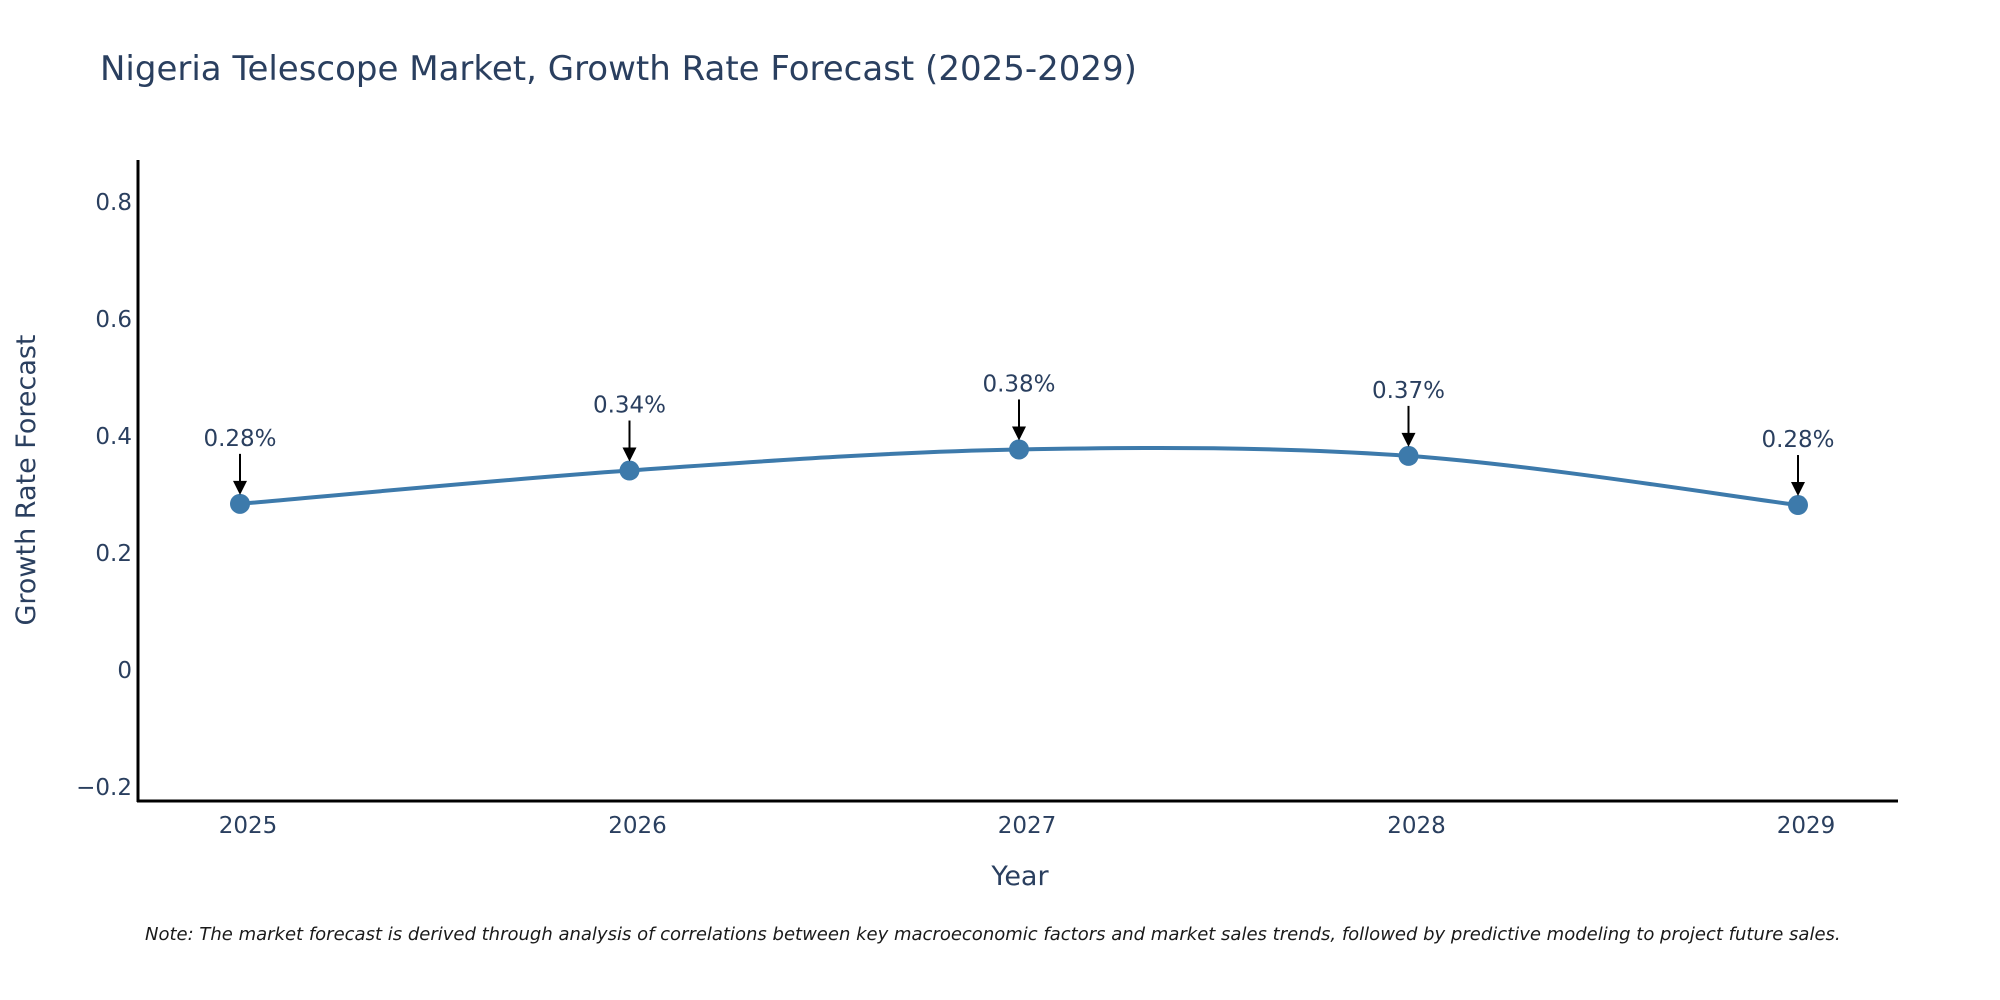 Image resolution: width=2000 pixels, height=1000 pixels. I want to click on y-tick-label: 0.8, so click(113, 203).